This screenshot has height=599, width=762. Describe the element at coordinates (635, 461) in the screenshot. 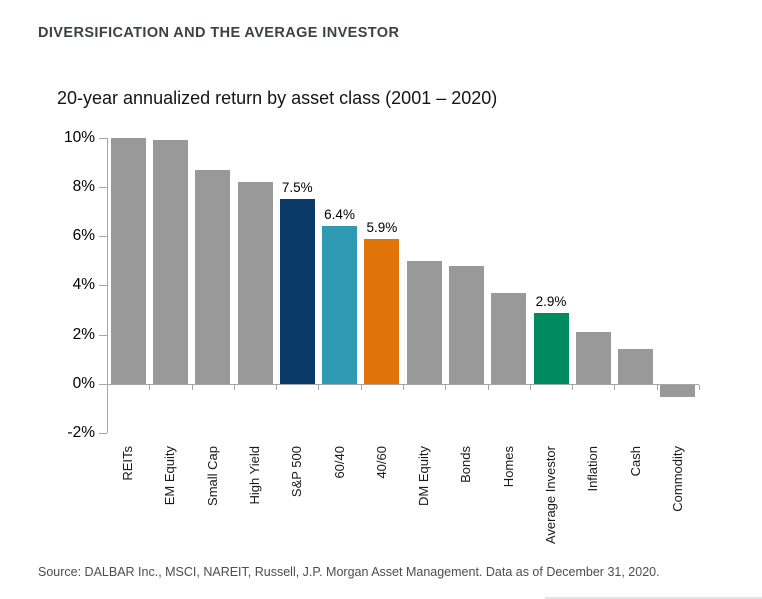

I see `xlabel-cash: Cash` at that location.